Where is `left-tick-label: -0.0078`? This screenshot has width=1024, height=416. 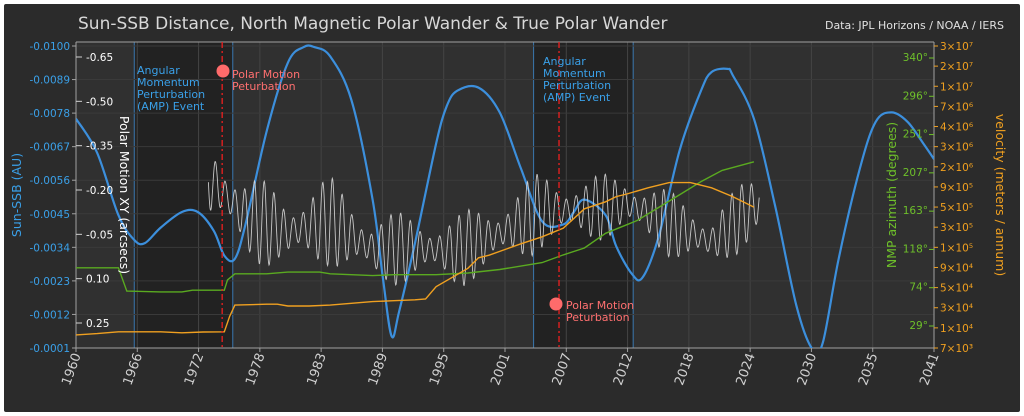 left-tick-label: -0.0078 is located at coordinates (49, 114).